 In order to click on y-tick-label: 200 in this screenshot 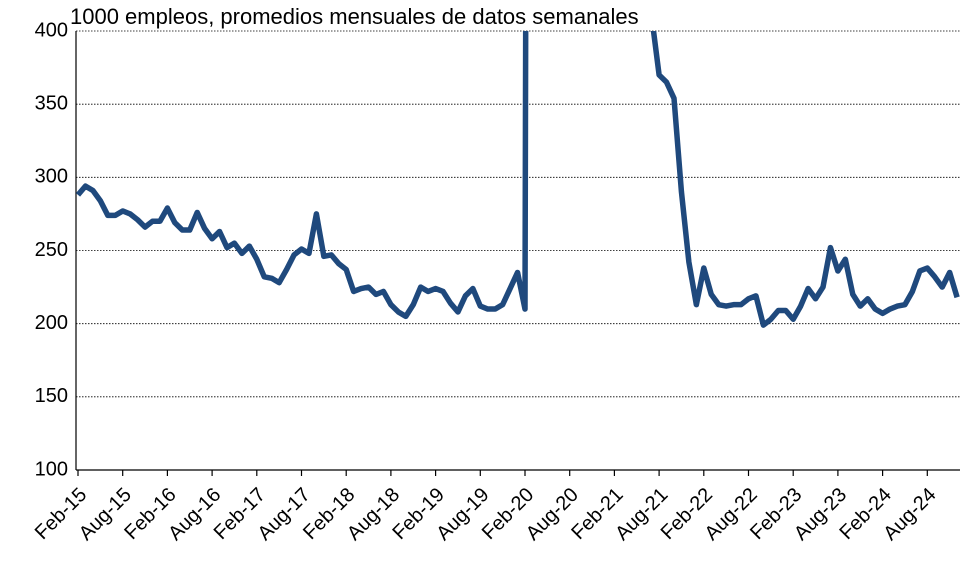, I will do `click(51, 323)`.